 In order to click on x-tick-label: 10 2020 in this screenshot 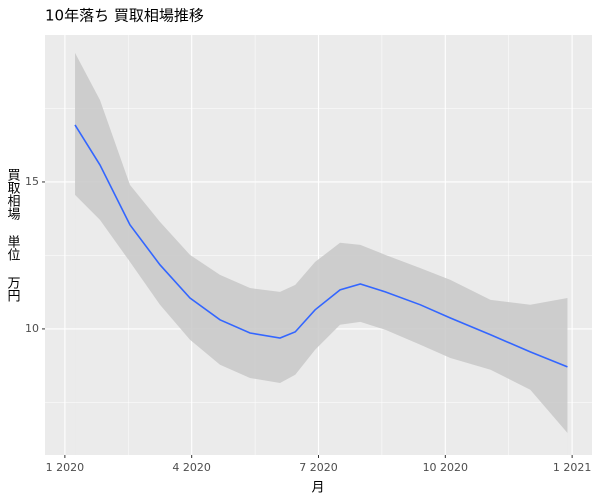, I will do `click(446, 467)`.